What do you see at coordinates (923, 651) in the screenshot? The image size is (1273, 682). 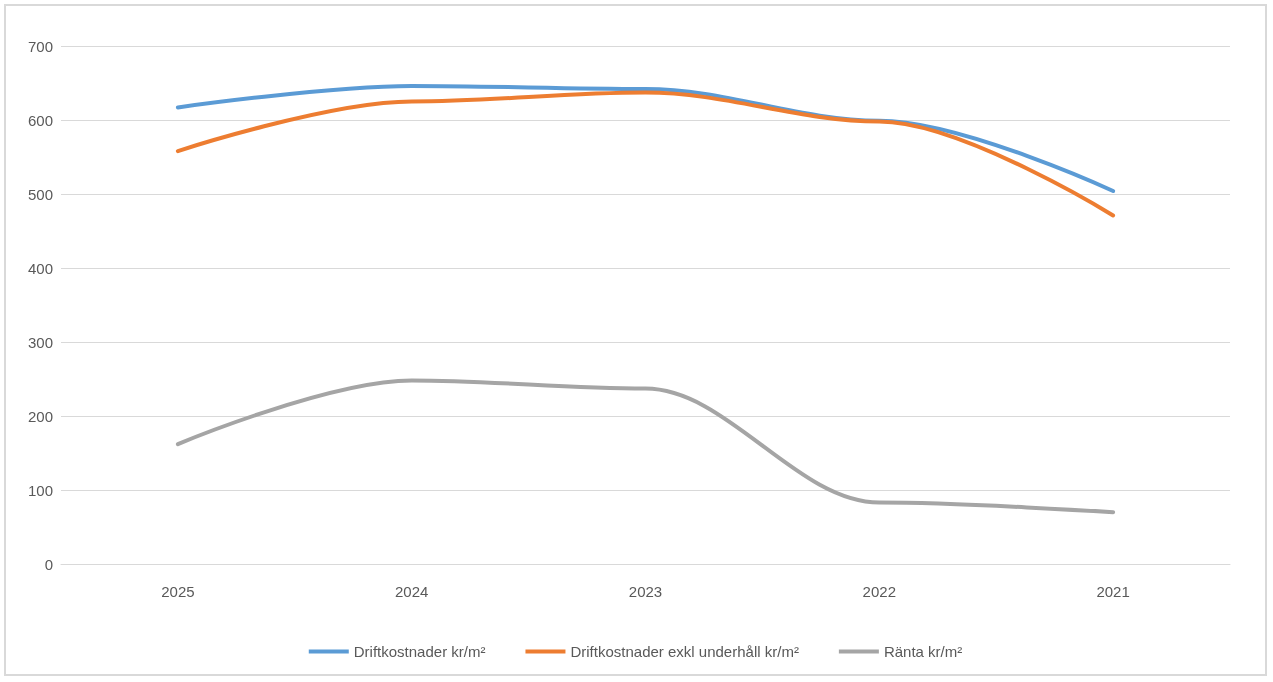 I see `legend-label: Ränta kr/m²` at bounding box center [923, 651].